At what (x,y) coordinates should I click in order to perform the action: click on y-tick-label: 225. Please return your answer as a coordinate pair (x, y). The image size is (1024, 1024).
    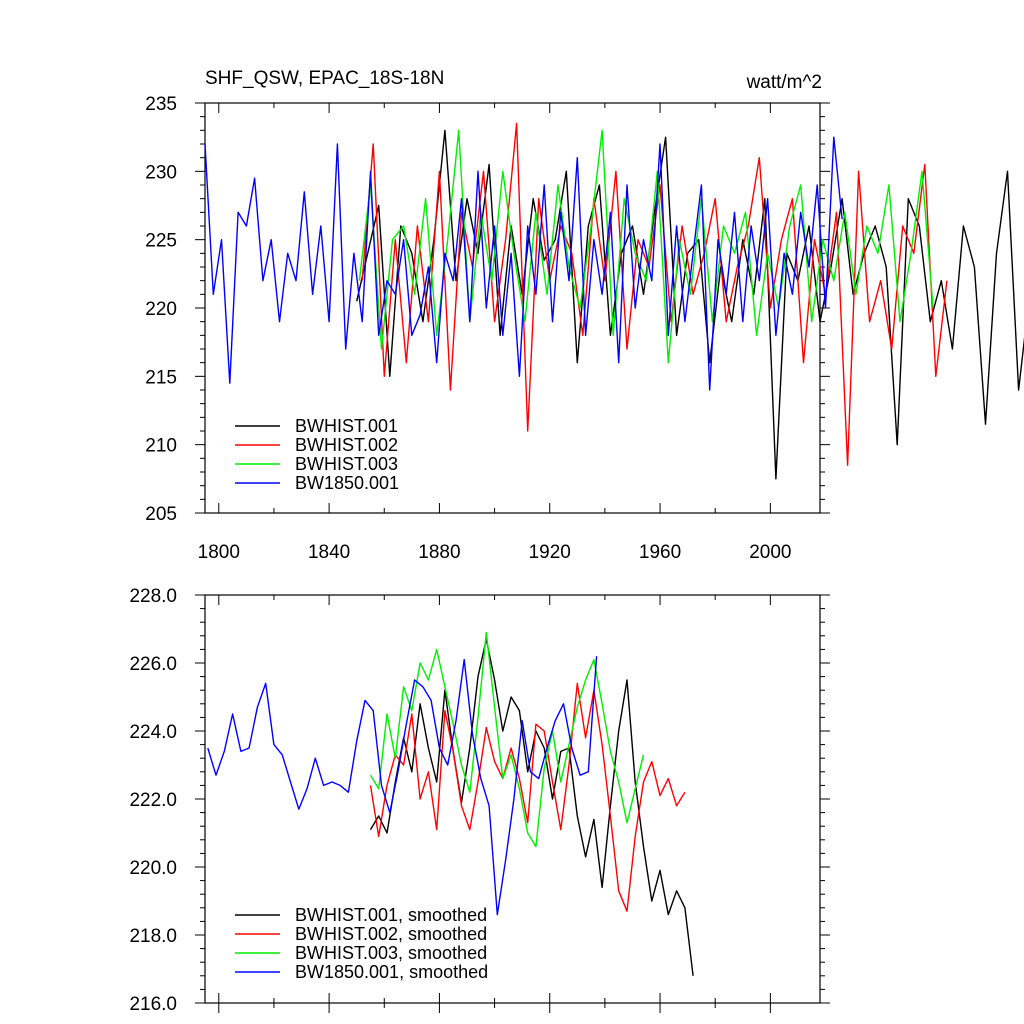
    Looking at the image, I should click on (161, 241).